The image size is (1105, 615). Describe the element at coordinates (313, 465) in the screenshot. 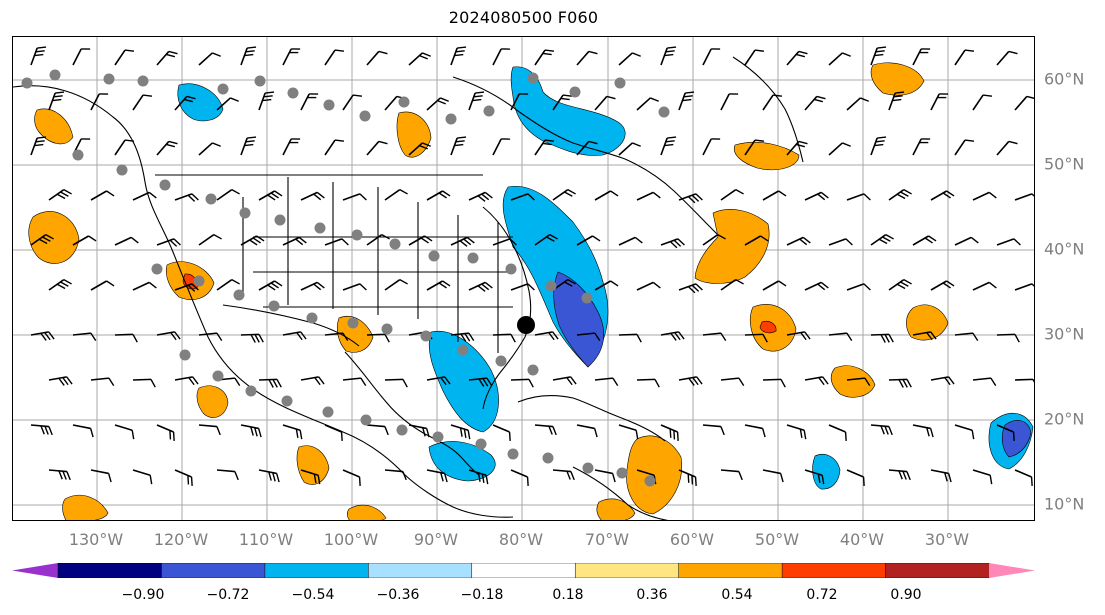

I see `contour-fill-orange-baja` at that location.